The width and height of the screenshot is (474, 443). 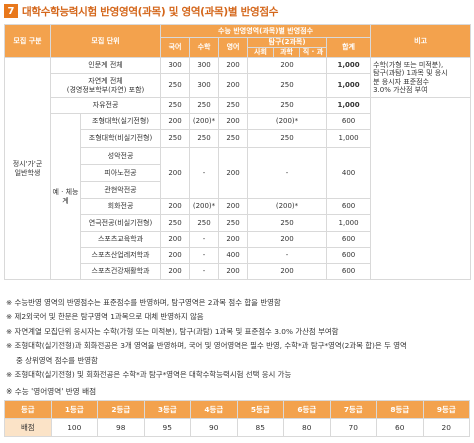 What do you see at coordinates (260, 409) in the screenshot?
I see `grade-col: 5등급` at bounding box center [260, 409].